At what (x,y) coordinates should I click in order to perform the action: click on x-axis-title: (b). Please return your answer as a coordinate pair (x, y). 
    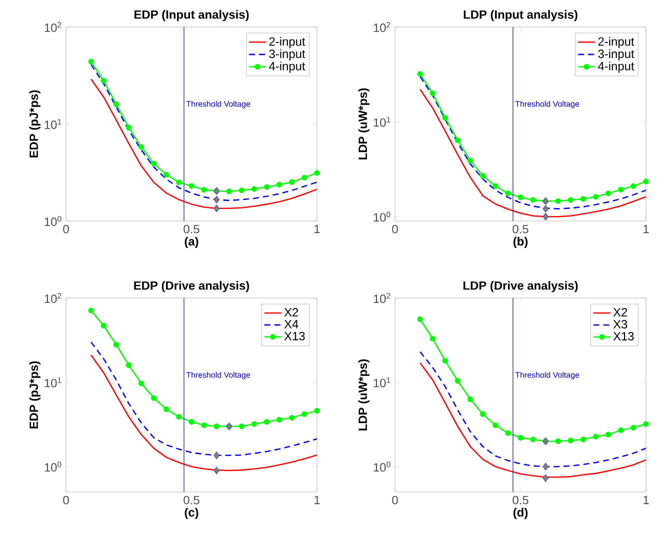
    Looking at the image, I should click on (520, 242).